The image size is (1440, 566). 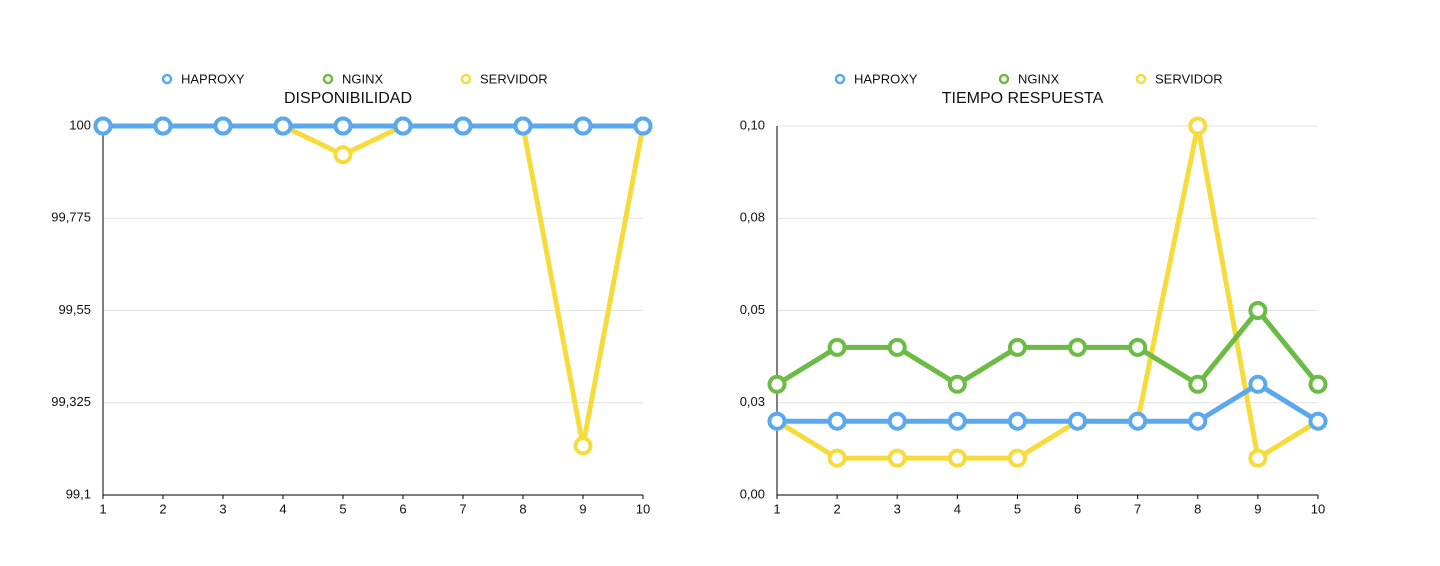 What do you see at coordinates (74, 309) in the screenshot?
I see `y-tick-label: 99,55` at bounding box center [74, 309].